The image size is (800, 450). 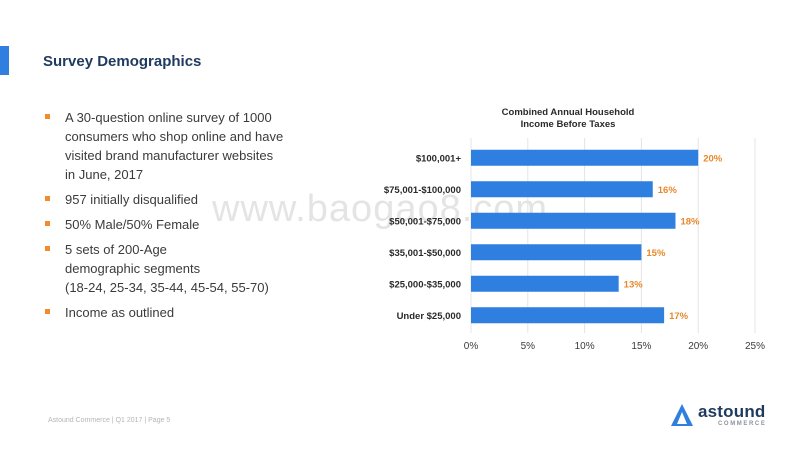 What do you see at coordinates (568, 112) in the screenshot?
I see `chart-title: Combined Annual Household` at bounding box center [568, 112].